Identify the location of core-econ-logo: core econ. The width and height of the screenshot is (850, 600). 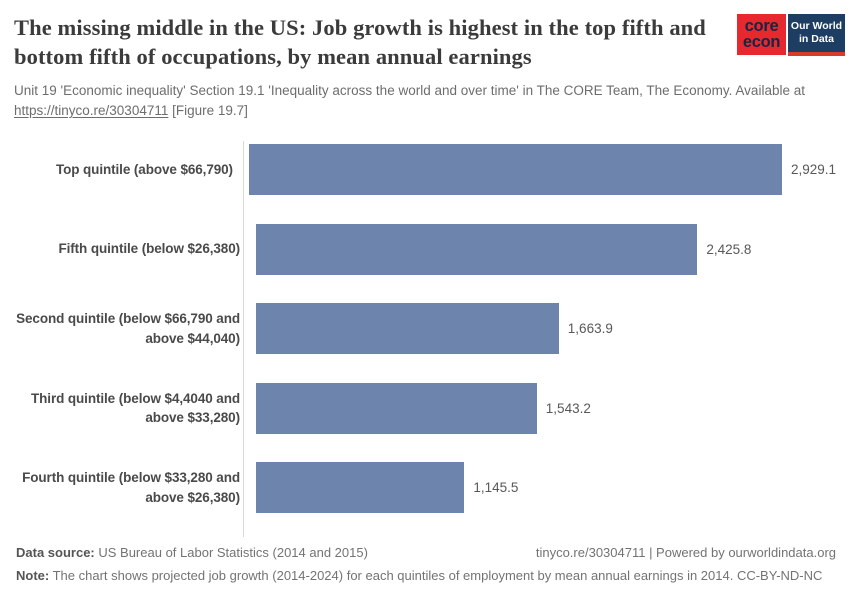
(761, 34).